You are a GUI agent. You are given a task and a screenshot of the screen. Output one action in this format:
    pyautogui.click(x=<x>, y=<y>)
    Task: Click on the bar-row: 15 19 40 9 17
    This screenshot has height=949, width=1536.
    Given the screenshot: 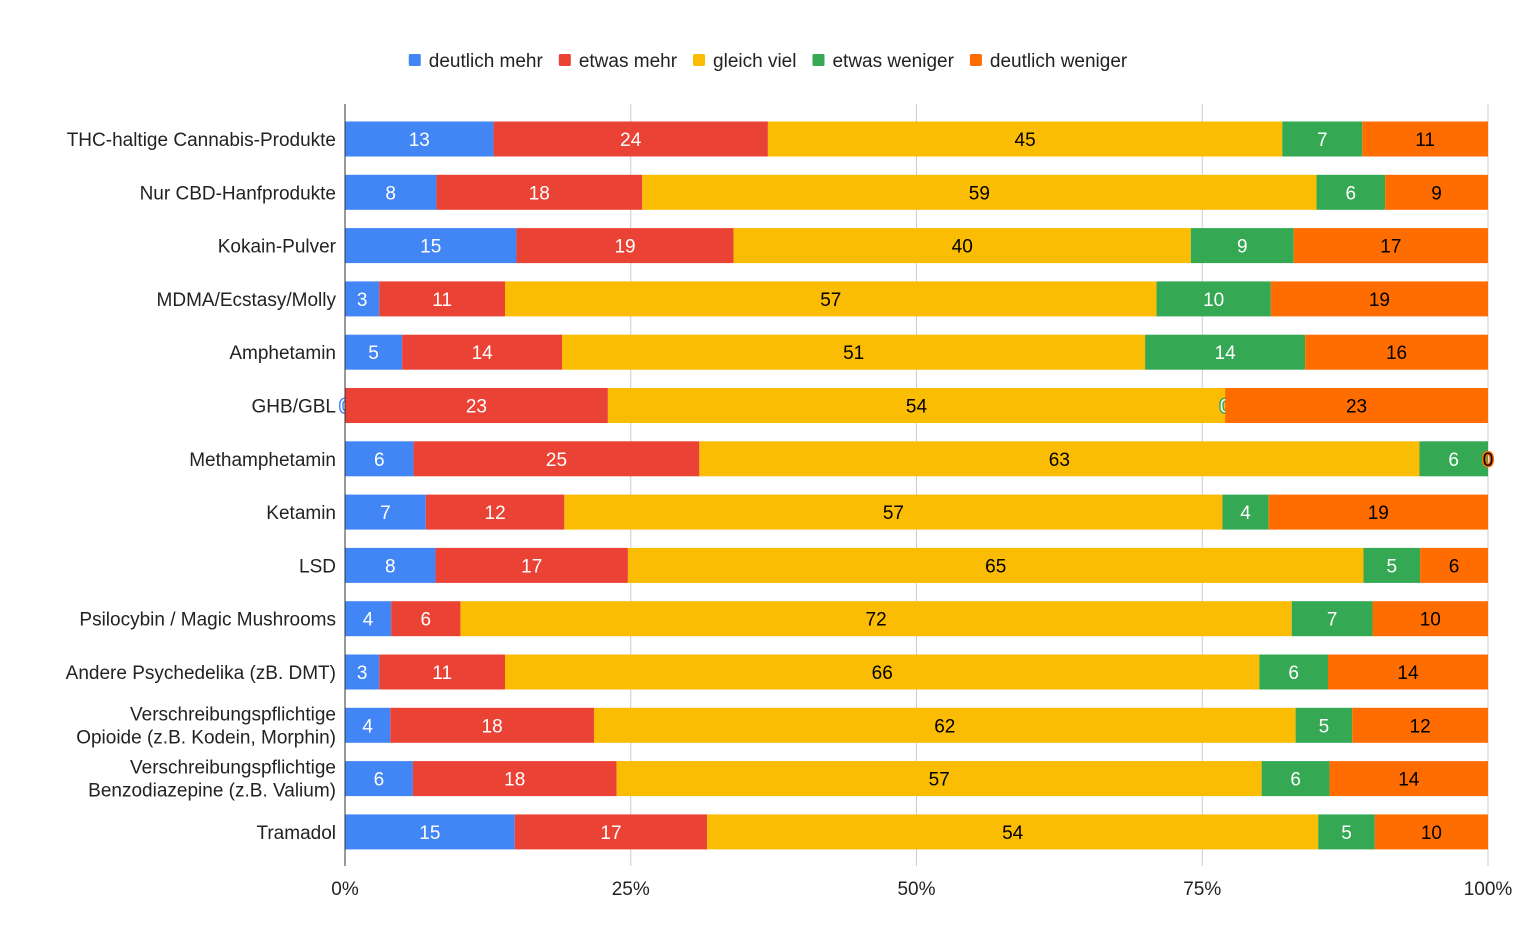 What is the action you would take?
    pyautogui.click(x=916, y=246)
    